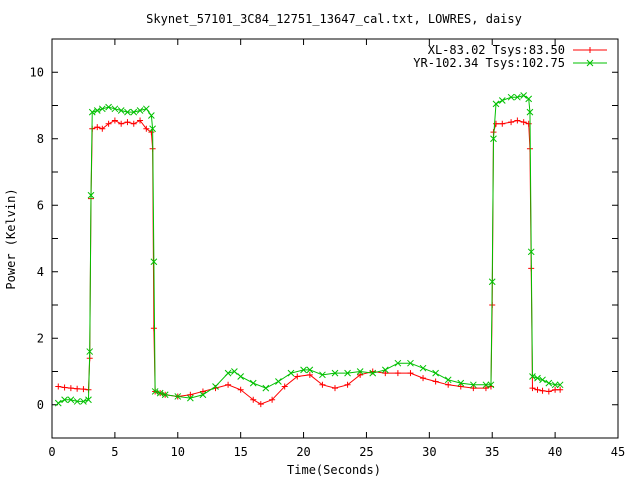 The width and height of the screenshot is (640, 480). I want to click on y-tick-label: 0, so click(40, 405).